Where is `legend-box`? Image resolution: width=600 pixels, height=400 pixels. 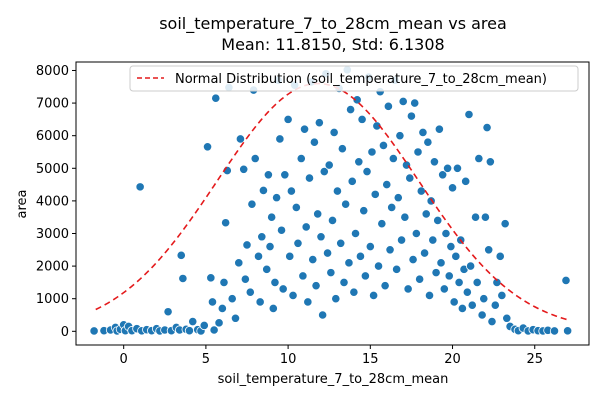 legend-box is located at coordinates (354, 78).